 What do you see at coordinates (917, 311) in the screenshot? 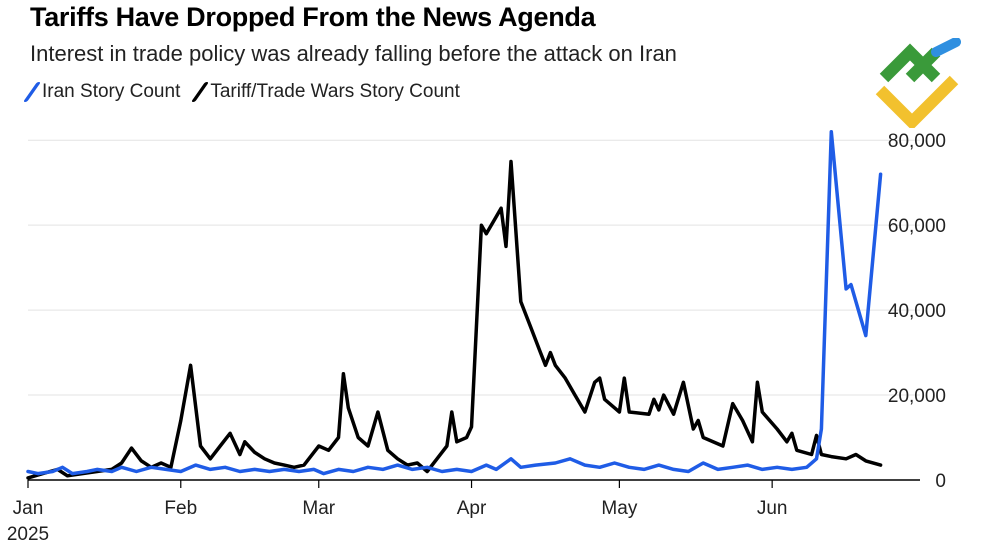
I see `y-tick-label: 40,000` at bounding box center [917, 311].